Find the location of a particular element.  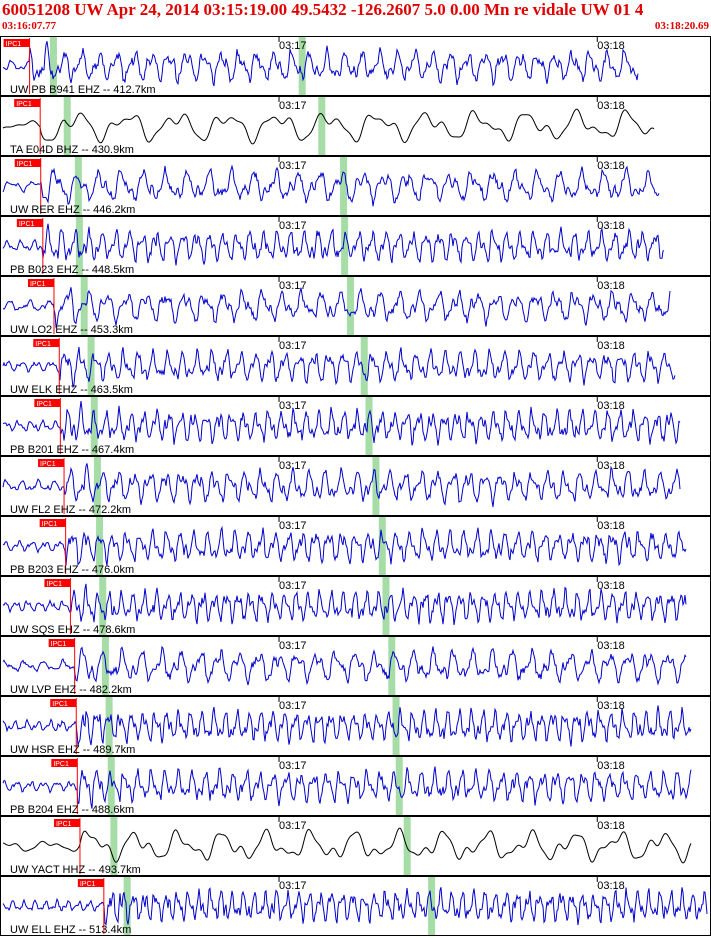

start-time: 03:16:07.77 is located at coordinates (29, 26).